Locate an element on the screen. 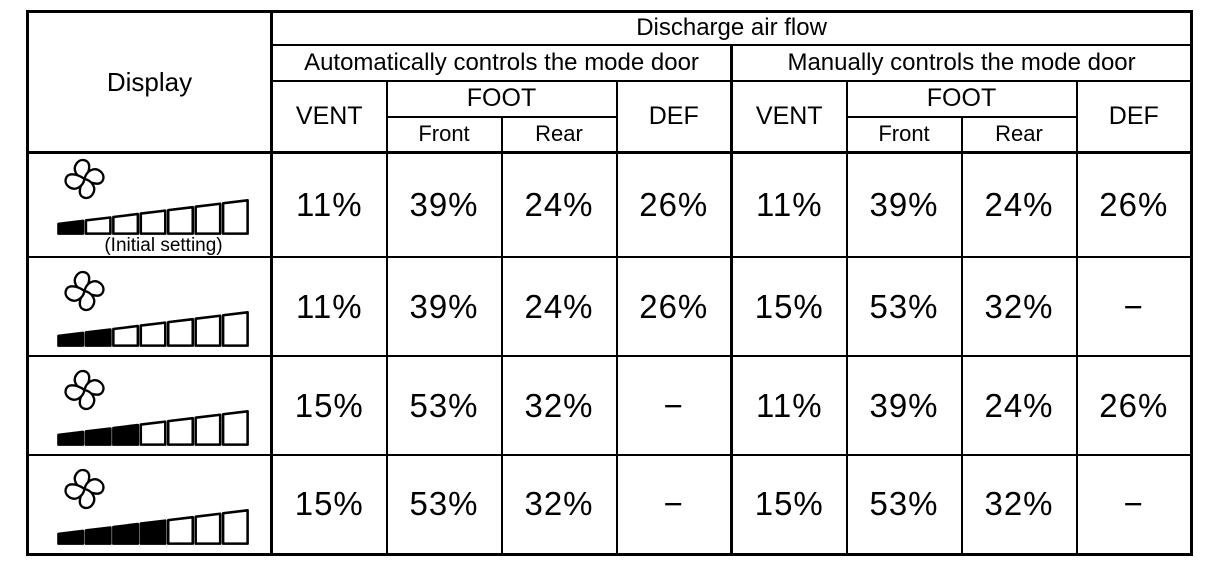 Image resolution: width=1216 pixels, height=582 pixels. fan-display-cell: (Initial setting) is located at coordinates (149, 204).